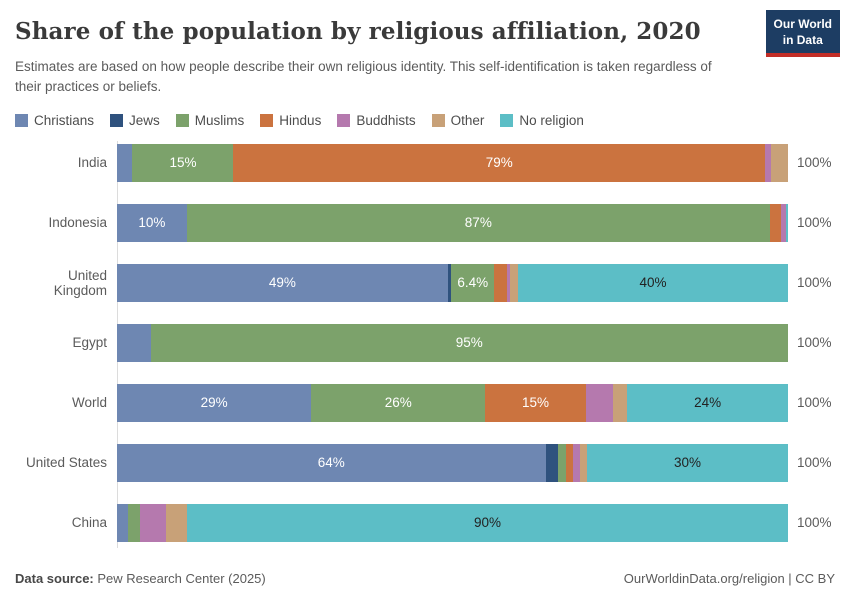  Describe the element at coordinates (331, 462) in the screenshot. I see `segment-christians: 64%` at that location.